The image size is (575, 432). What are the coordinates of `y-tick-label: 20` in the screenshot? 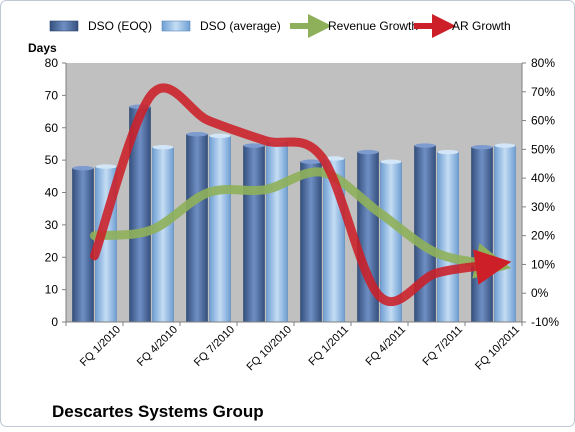 It's located at (52, 257).